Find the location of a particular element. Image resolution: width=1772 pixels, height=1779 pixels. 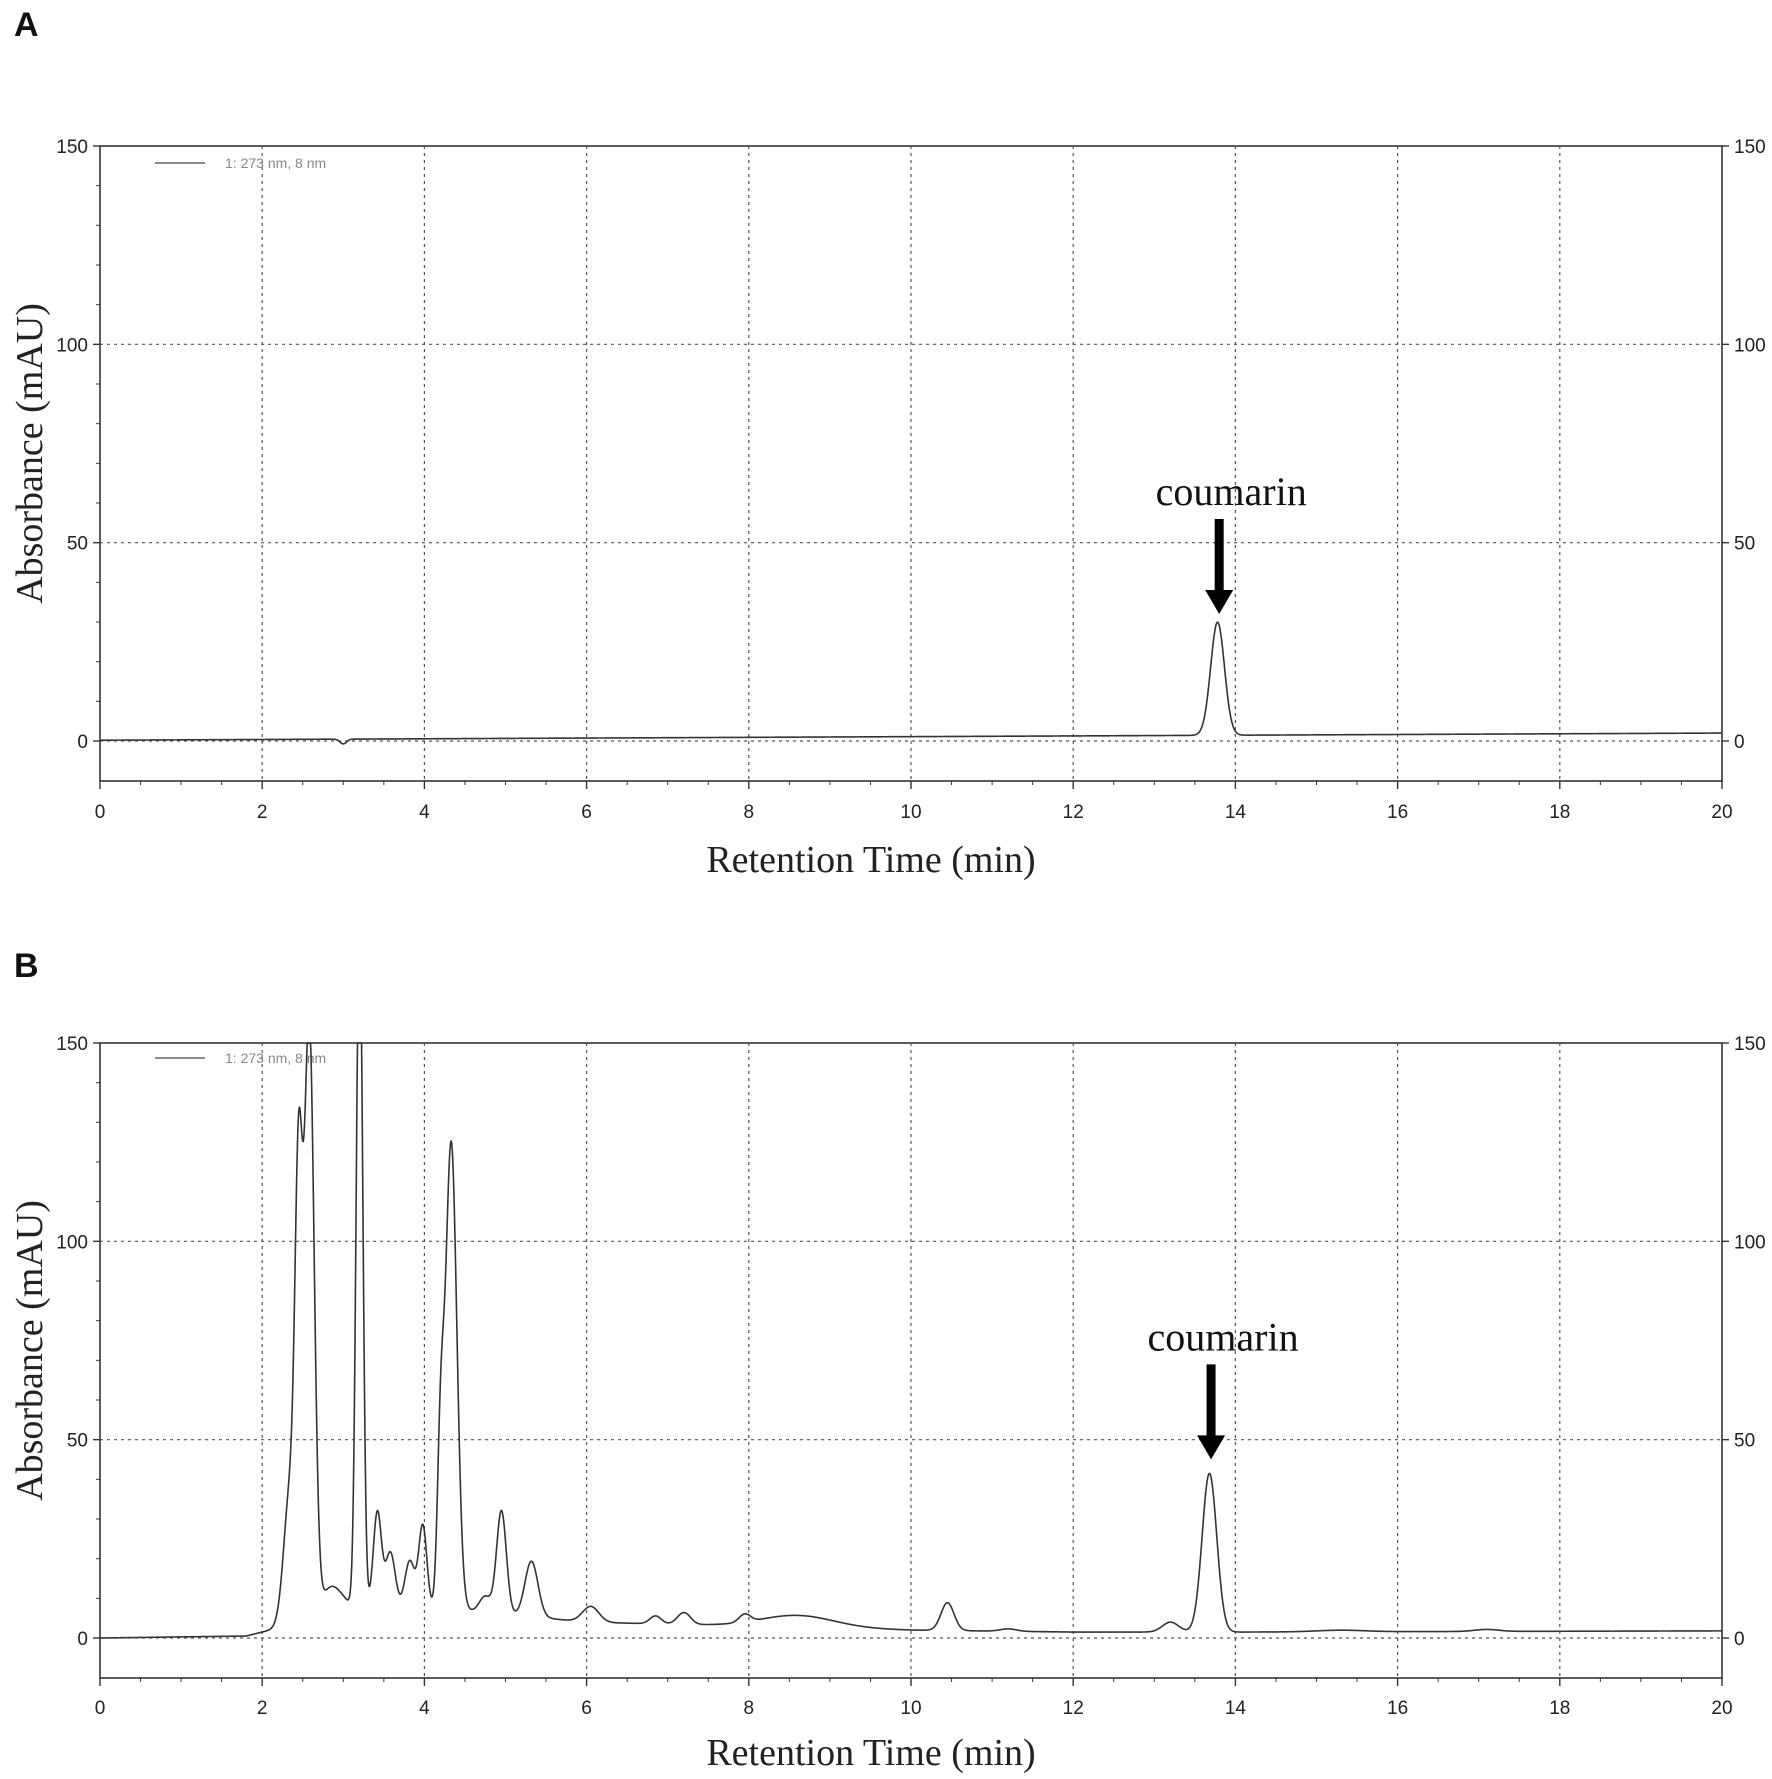

panel-label: B is located at coordinates (26, 966).